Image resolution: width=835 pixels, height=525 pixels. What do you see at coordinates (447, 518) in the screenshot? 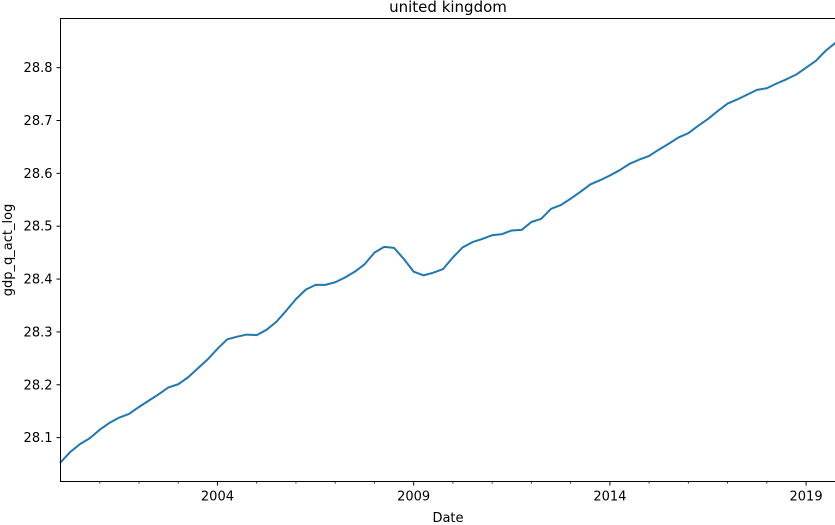
I see `x-axis-label: Date` at bounding box center [447, 518].